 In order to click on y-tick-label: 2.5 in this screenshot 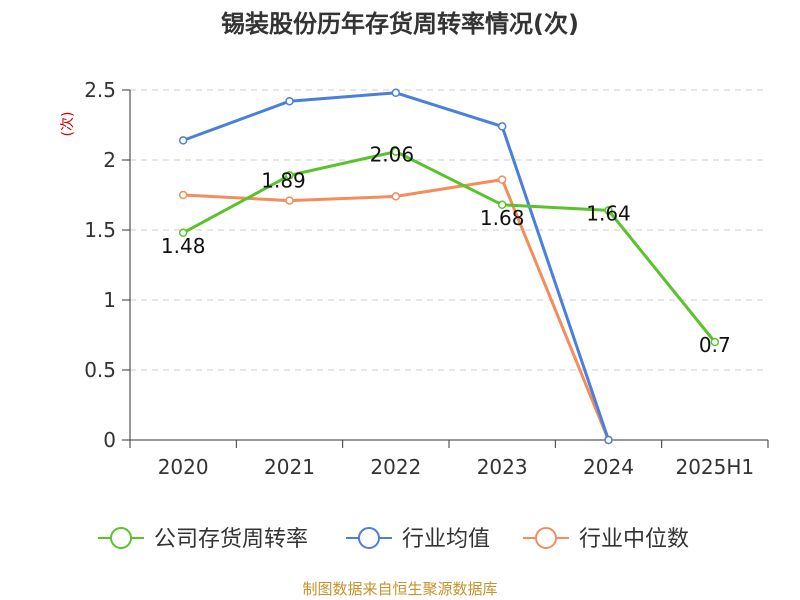, I will do `click(100, 90)`.